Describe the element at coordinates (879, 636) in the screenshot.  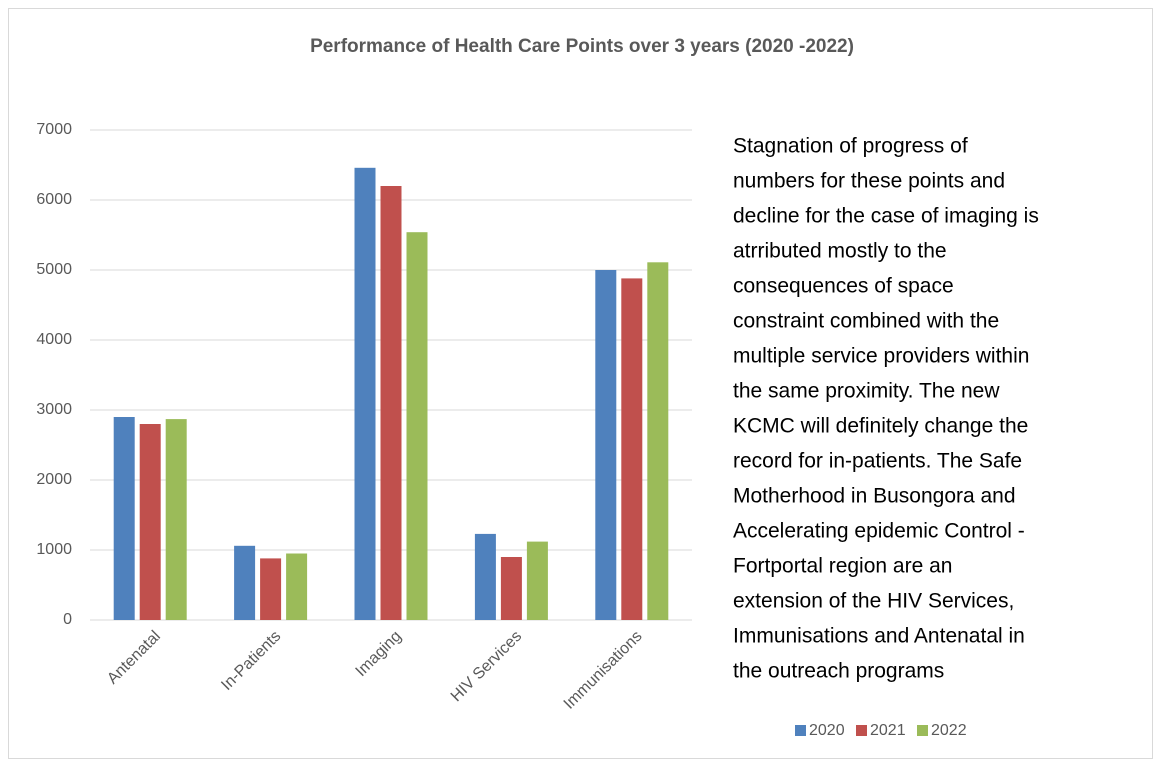
I see `annotation: Immunisations and Antenatal in` at that location.